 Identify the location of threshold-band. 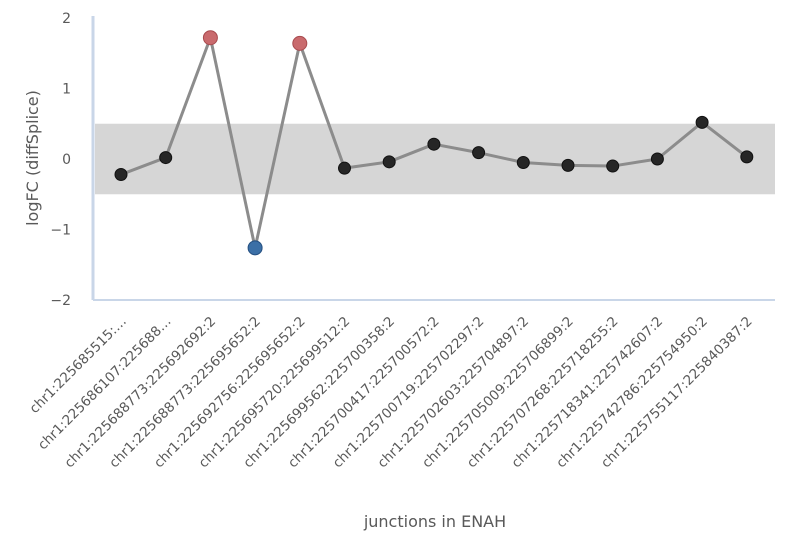
(435, 159).